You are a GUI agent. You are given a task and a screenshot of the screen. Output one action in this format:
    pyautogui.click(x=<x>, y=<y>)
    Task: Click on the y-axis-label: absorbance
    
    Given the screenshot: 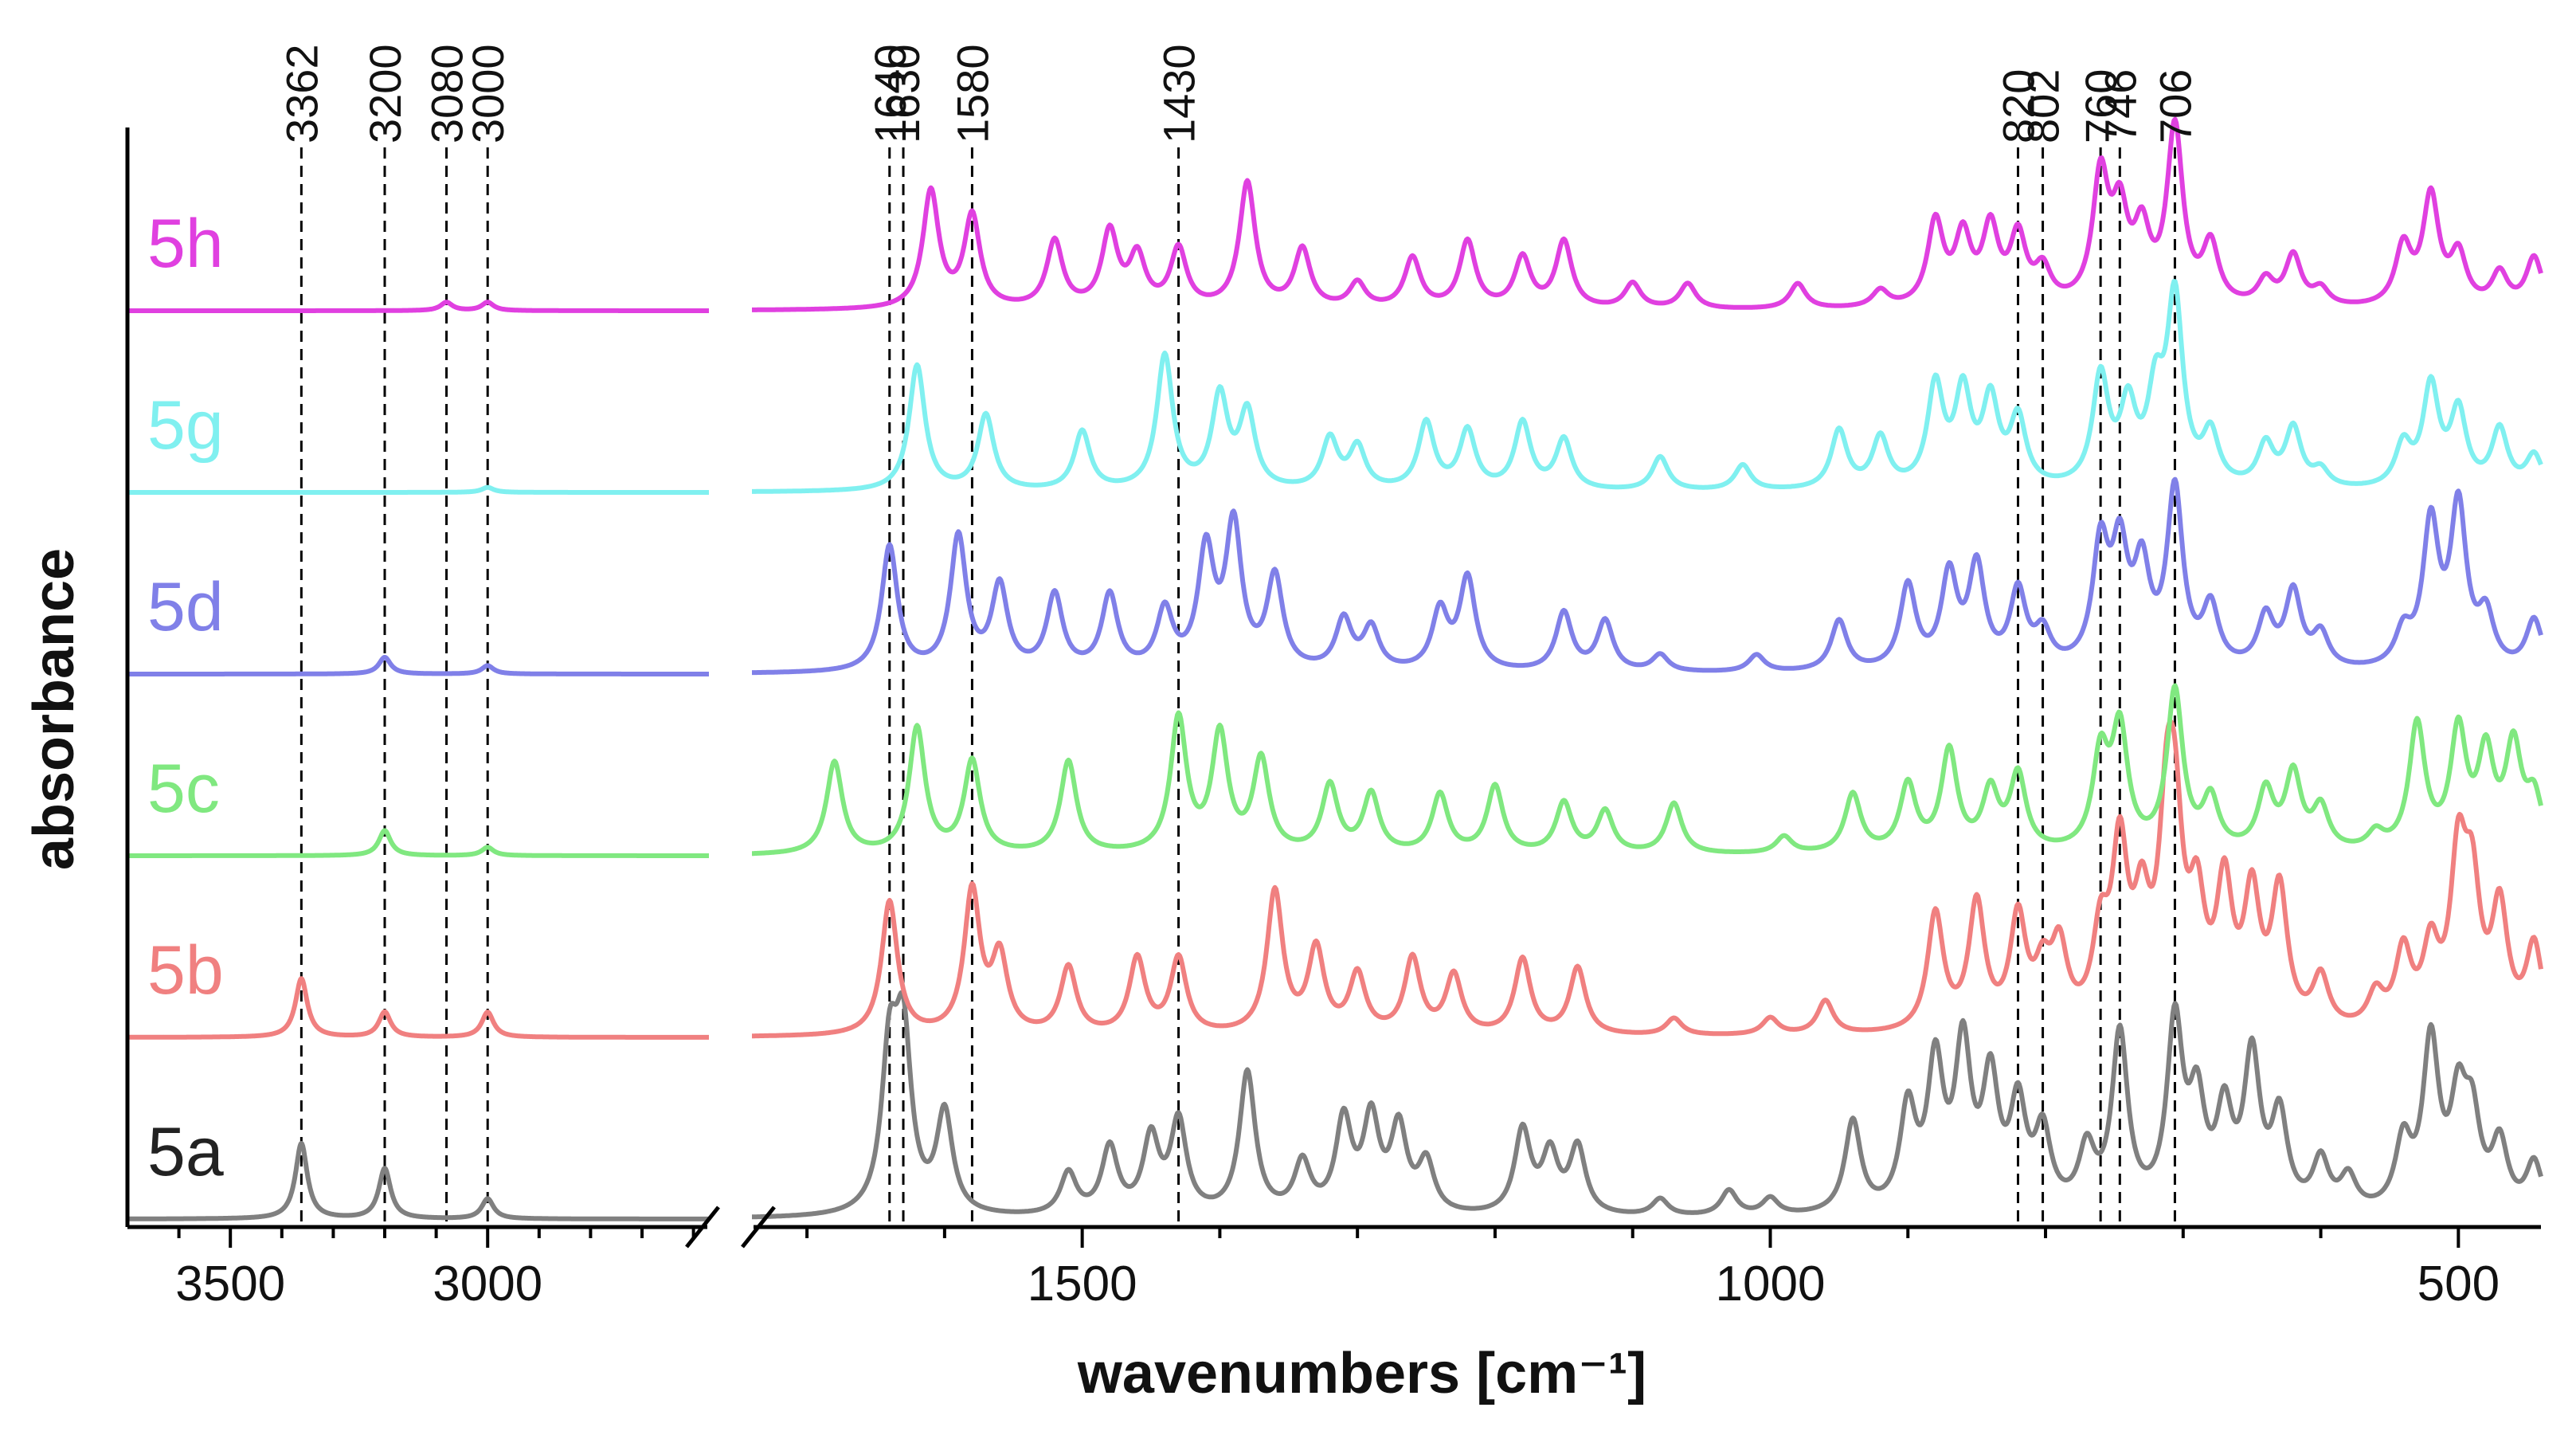 What is the action you would take?
    pyautogui.click(x=54, y=709)
    